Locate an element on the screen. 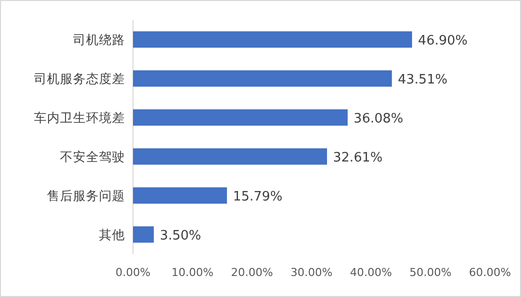 The height and width of the screenshot is (297, 521). x-tick-label: 50.00% is located at coordinates (431, 272).